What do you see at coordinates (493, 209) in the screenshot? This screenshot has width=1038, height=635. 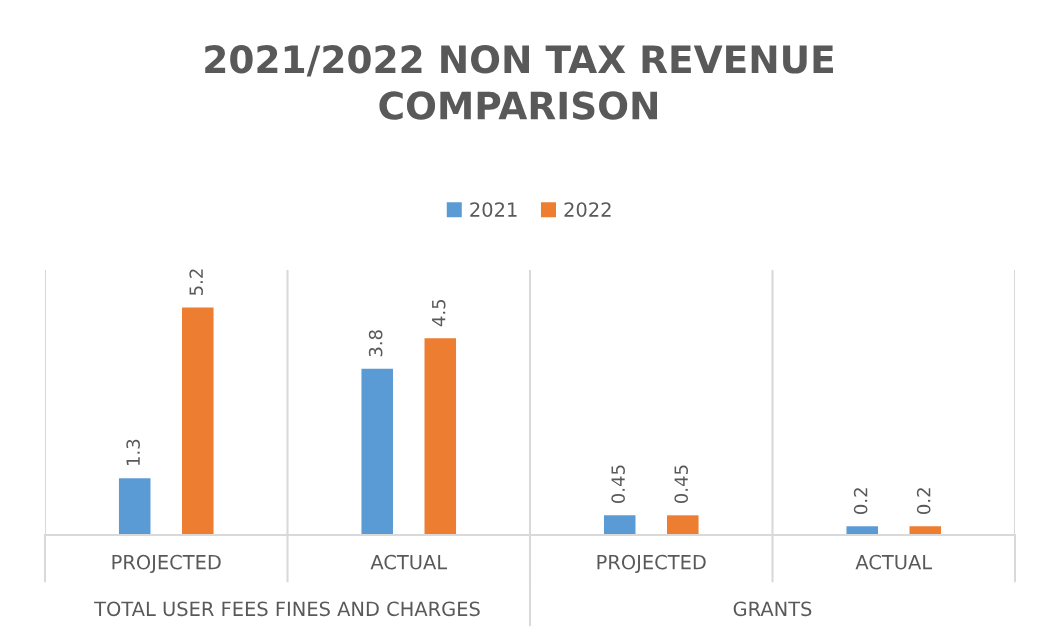 I see `legend-label: 2021` at bounding box center [493, 209].